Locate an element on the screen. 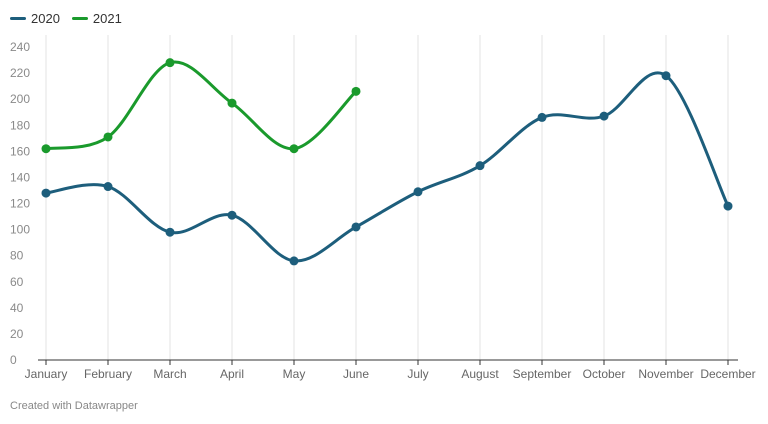 The image size is (768, 424). y-tick-label-7: 140 is located at coordinates (20, 177).